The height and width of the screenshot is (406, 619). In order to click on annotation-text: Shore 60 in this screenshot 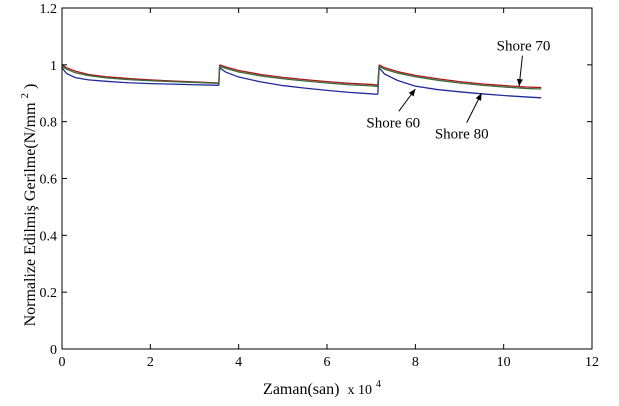, I will do `click(393, 123)`.